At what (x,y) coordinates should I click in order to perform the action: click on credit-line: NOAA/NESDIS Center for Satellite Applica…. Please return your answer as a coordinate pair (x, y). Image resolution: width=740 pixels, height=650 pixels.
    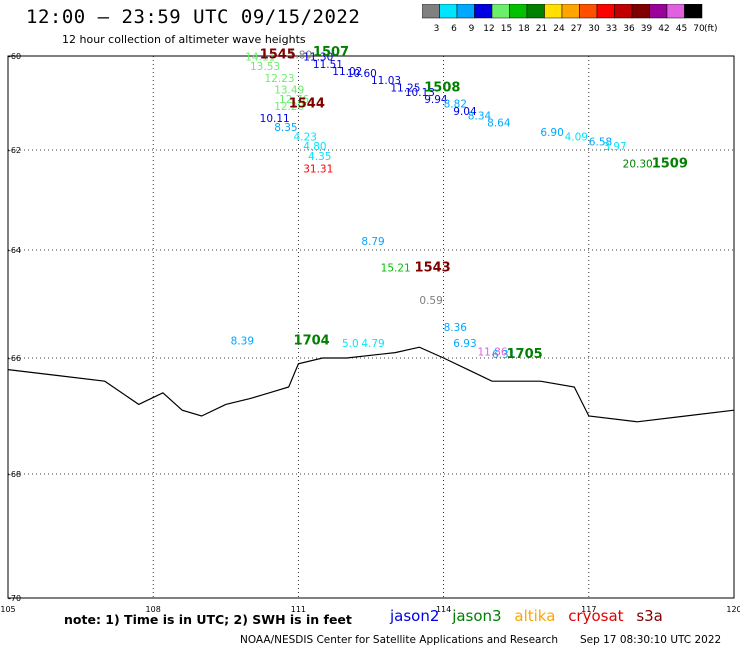
    Looking at the image, I should click on (399, 640).